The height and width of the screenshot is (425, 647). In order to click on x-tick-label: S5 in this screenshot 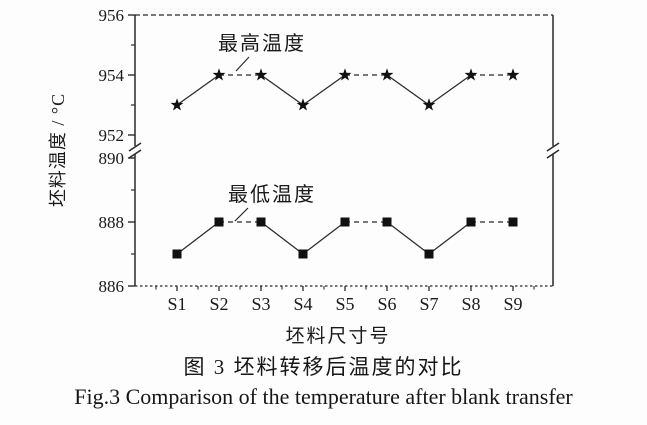, I will do `click(344, 304)`.